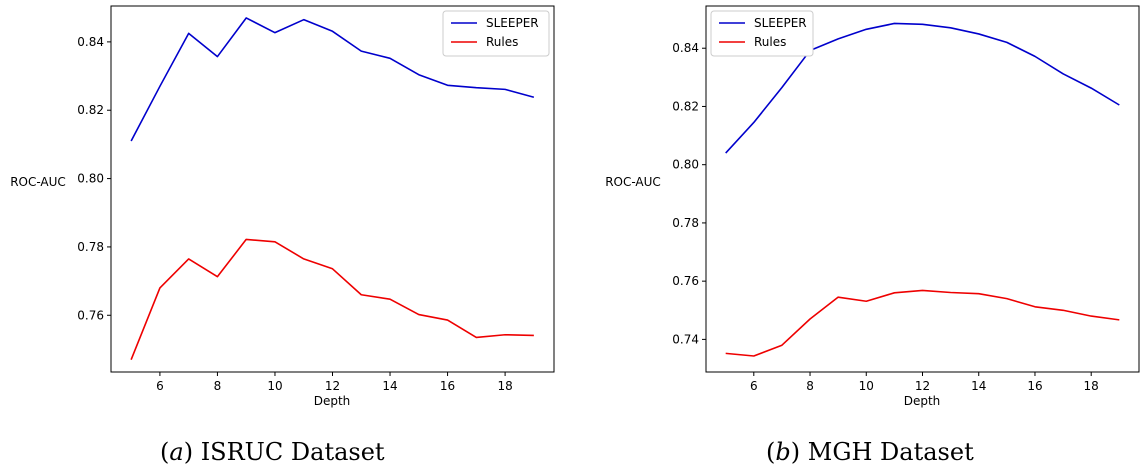  What do you see at coordinates (782, 452) in the screenshot?
I see `caption-letter: b` at bounding box center [782, 452].